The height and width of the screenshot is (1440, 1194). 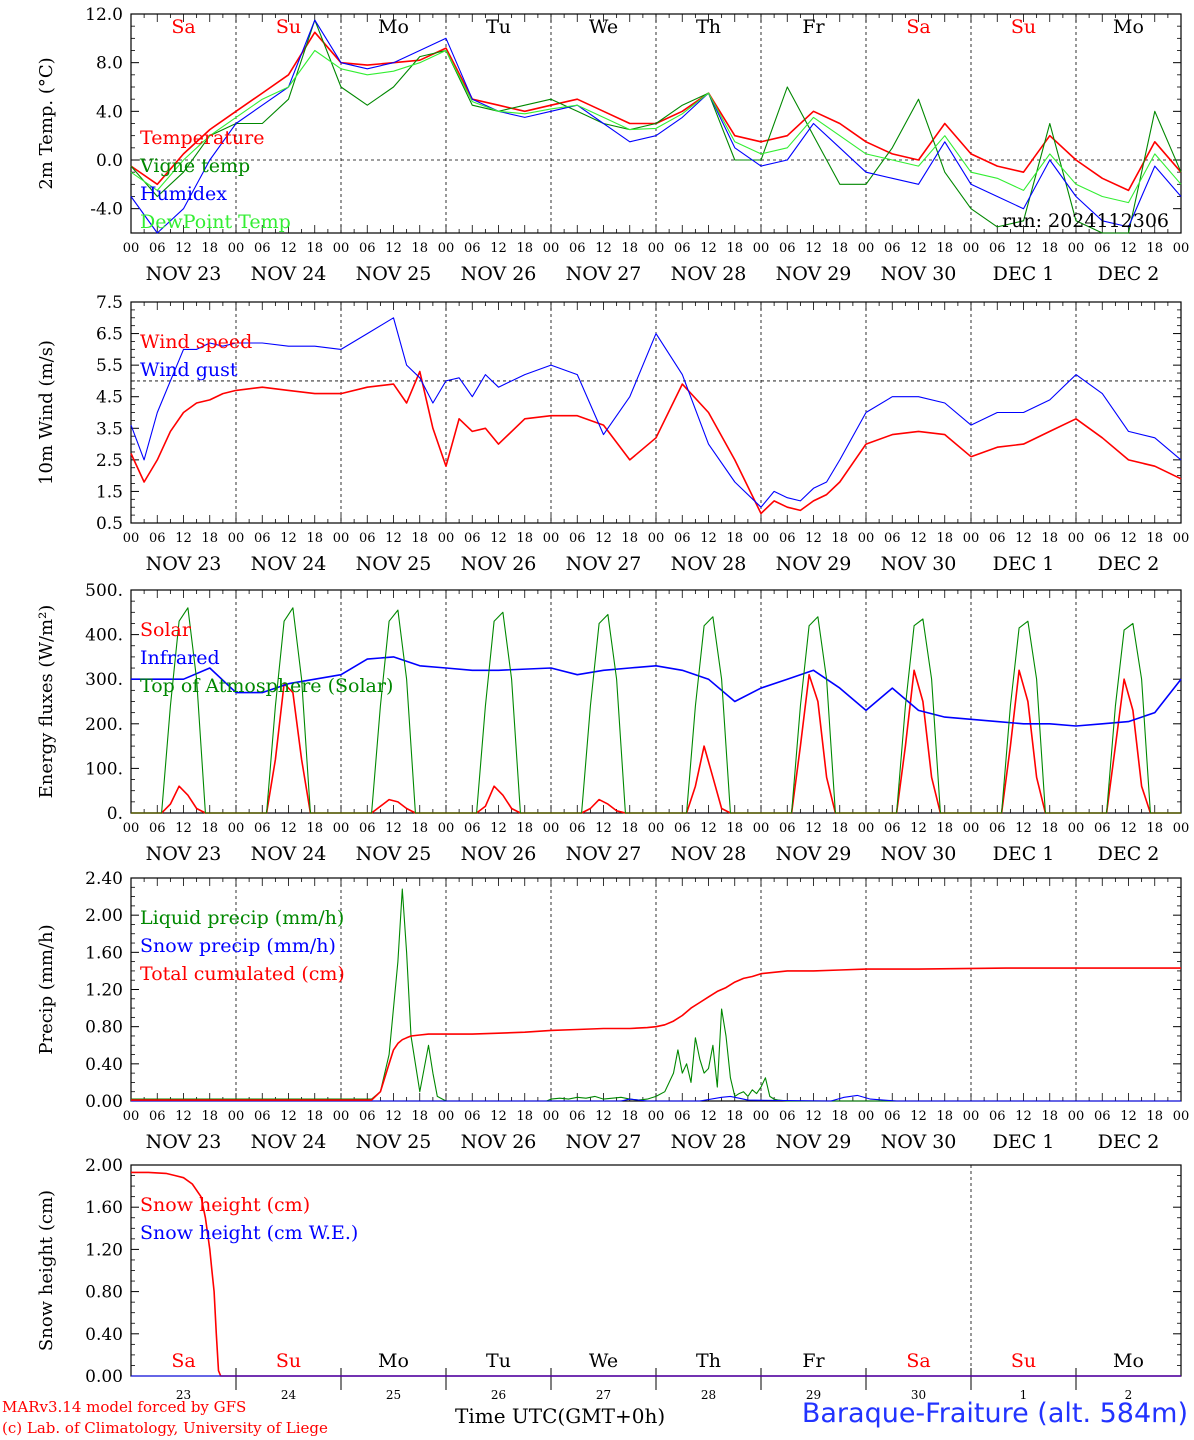 I want to click on date-label: NOV 27, so click(x=604, y=1142).